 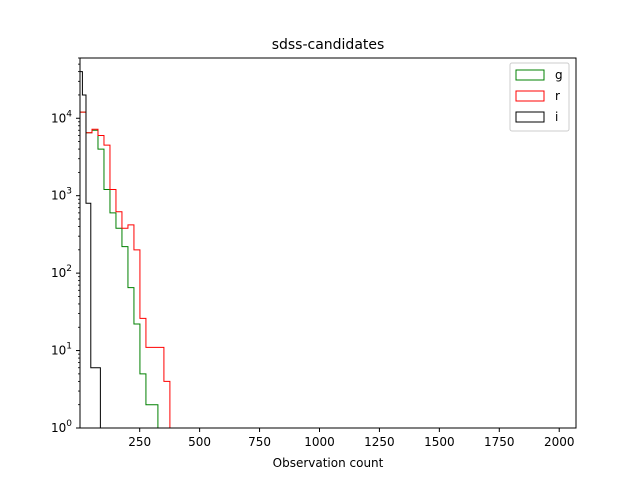 What do you see at coordinates (259, 442) in the screenshot?
I see `x-tick-label: 750` at bounding box center [259, 442].